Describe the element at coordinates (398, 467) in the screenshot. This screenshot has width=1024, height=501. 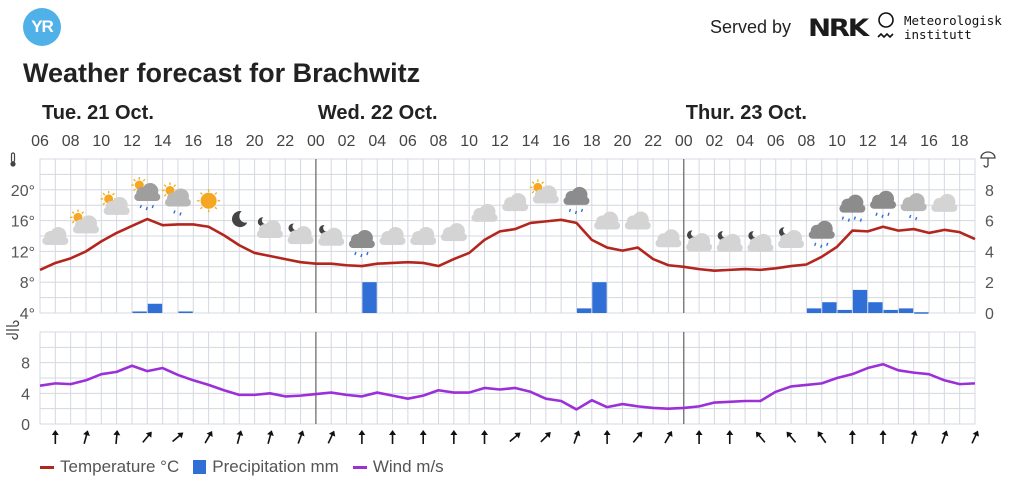
I see `legend-wind: Wind m/s` at that location.